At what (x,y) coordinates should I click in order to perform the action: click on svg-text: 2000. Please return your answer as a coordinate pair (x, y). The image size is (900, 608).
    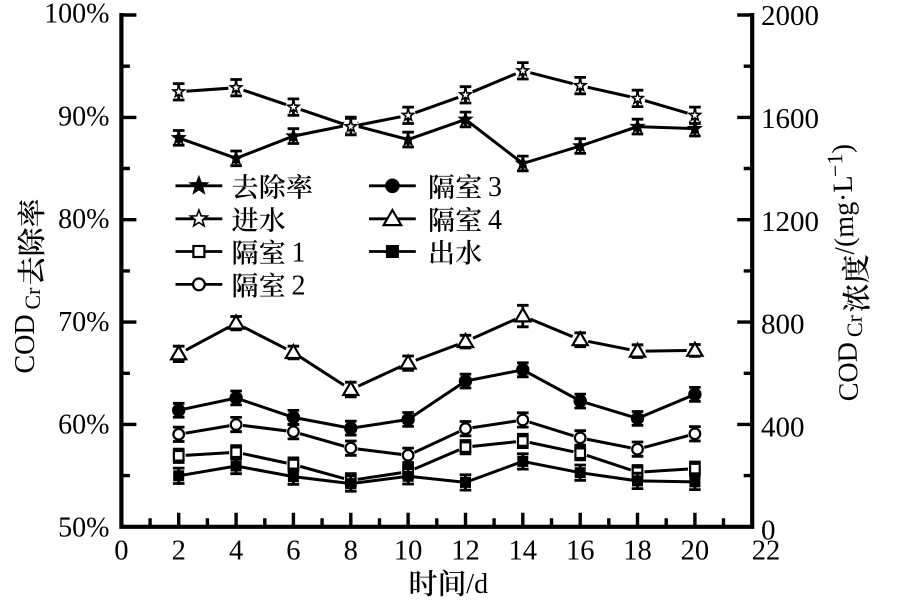
    Looking at the image, I should click on (790, 16).